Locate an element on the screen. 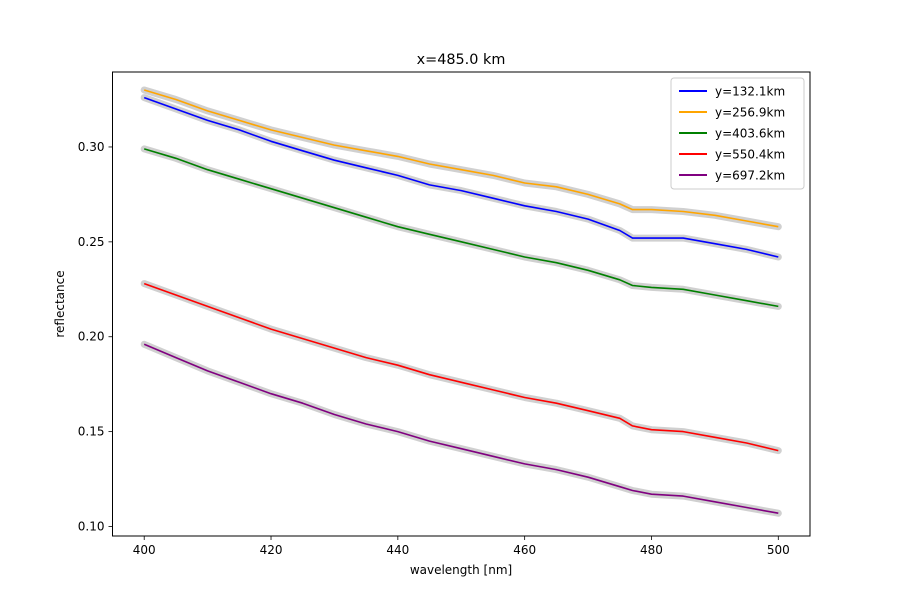  x-tick-label: 480 is located at coordinates (651, 550).